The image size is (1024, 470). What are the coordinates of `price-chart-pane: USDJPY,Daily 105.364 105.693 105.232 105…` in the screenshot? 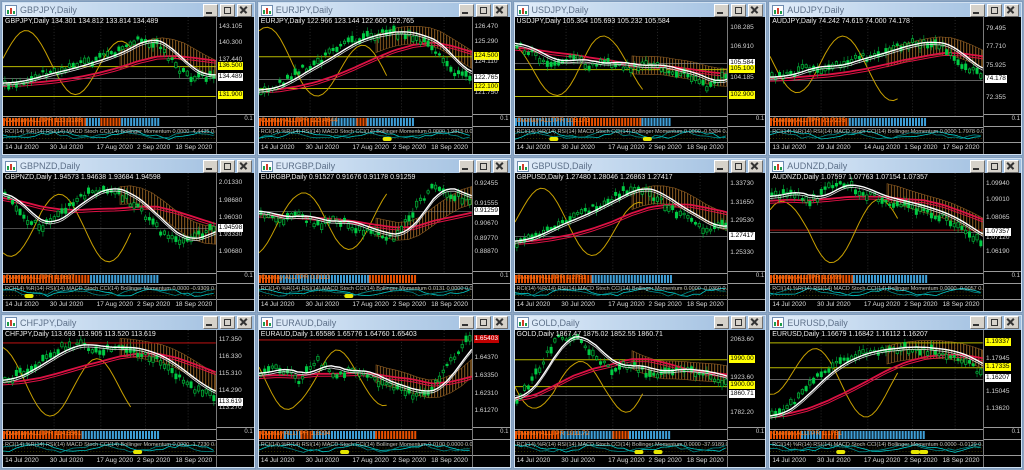 It's located at (621, 67).